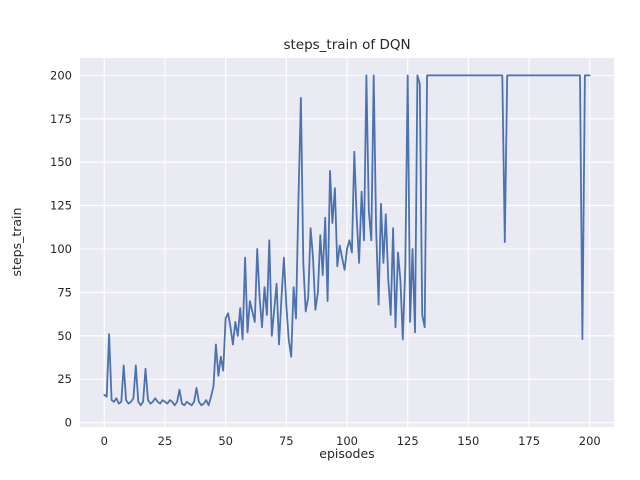 This screenshot has height=480, width=640. What do you see at coordinates (347, 453) in the screenshot?
I see `x-axis-label: episodes` at bounding box center [347, 453].